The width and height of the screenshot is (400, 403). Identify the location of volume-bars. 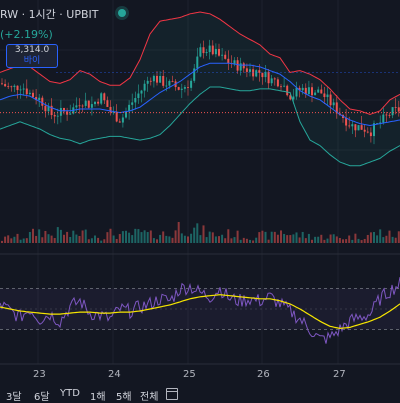
(200, 232).